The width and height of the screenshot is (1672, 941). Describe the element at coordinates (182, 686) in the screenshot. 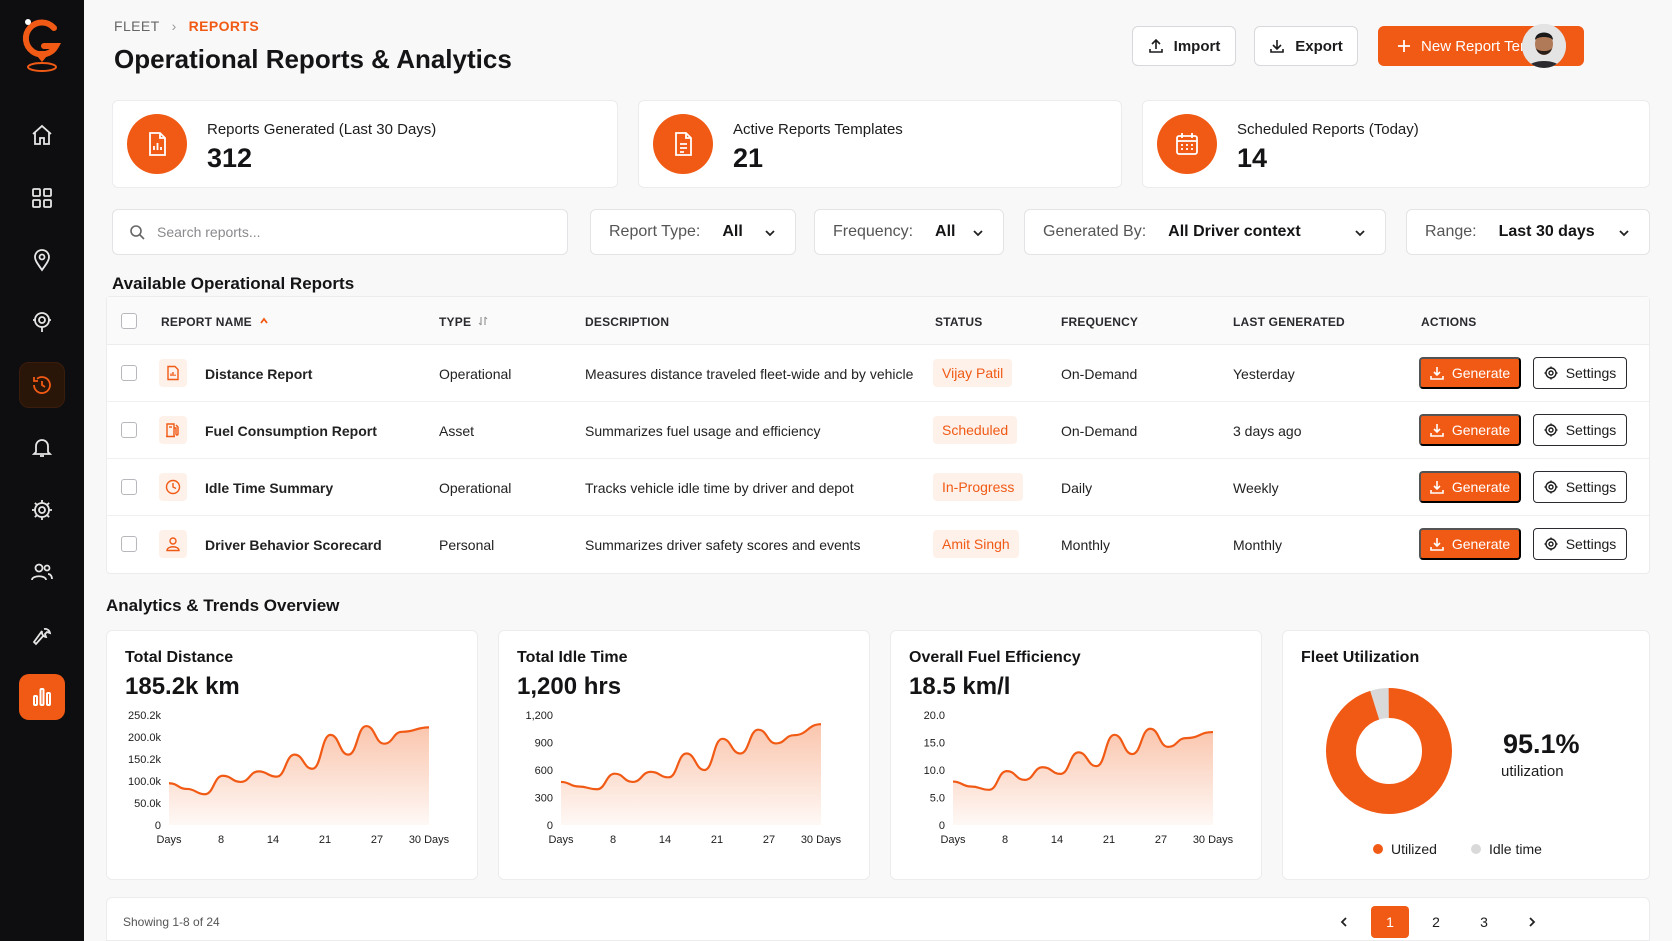

I see `chart-headline: 185.2k km` at that location.